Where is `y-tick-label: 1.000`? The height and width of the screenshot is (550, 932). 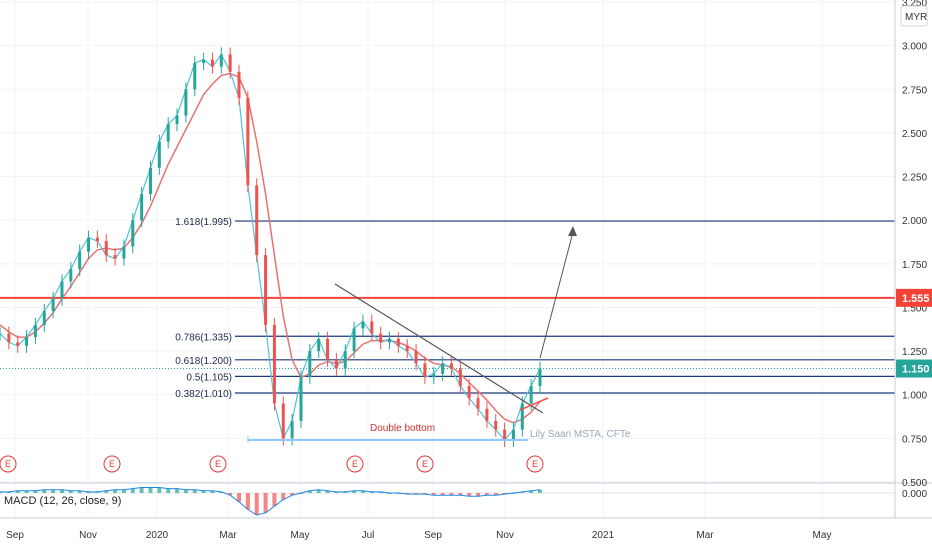
y-tick-label: 1.000 is located at coordinates (914, 396).